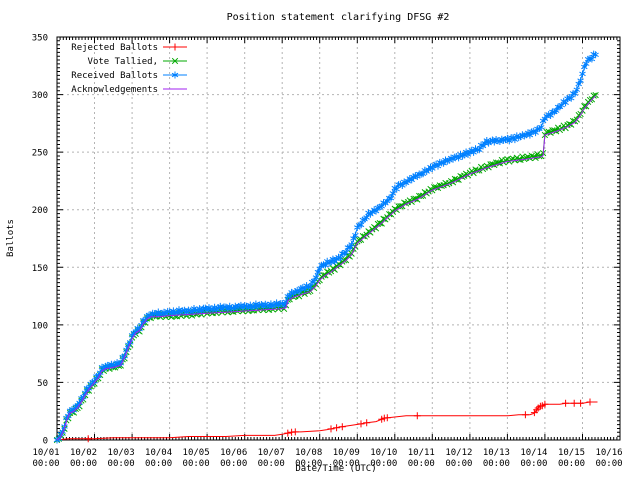 This screenshot has width=640, height=480. What do you see at coordinates (40, 154) in the screenshot?
I see `y-tick-label: 250` at bounding box center [40, 154].